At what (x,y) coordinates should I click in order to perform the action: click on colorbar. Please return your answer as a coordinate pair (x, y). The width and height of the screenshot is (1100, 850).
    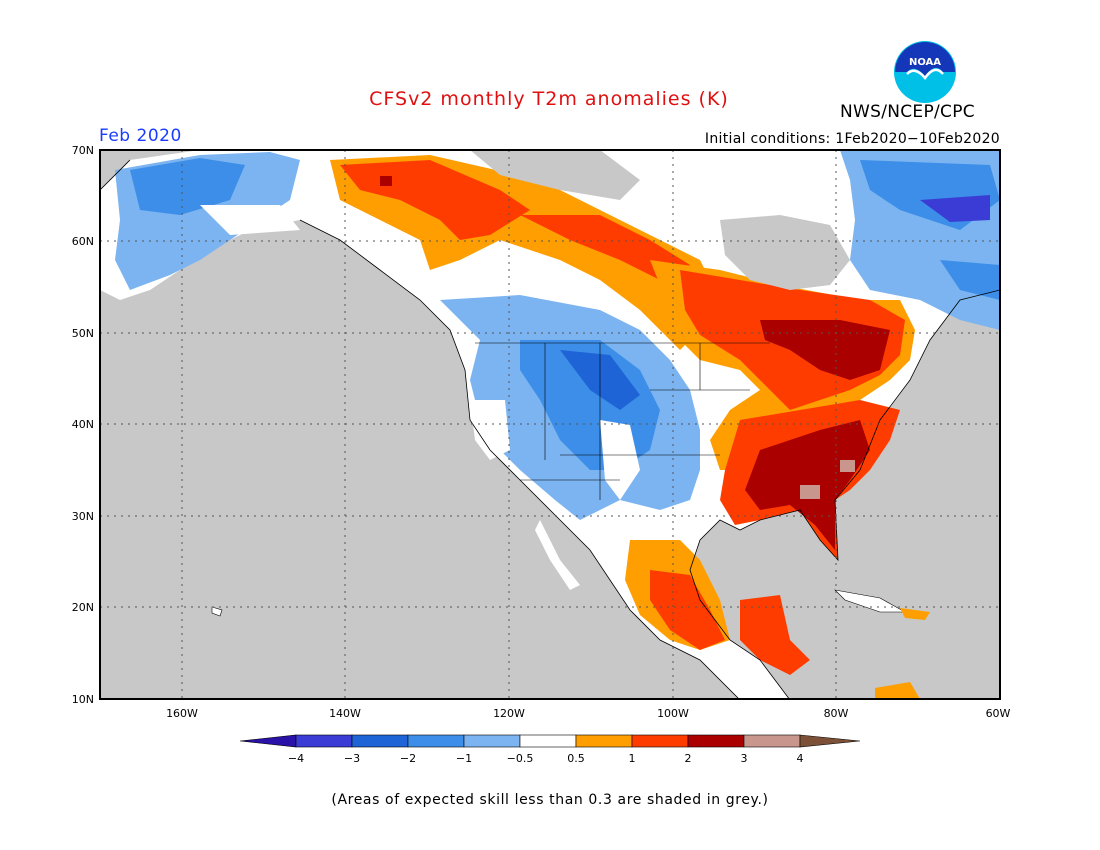
    Looking at the image, I should click on (550, 741).